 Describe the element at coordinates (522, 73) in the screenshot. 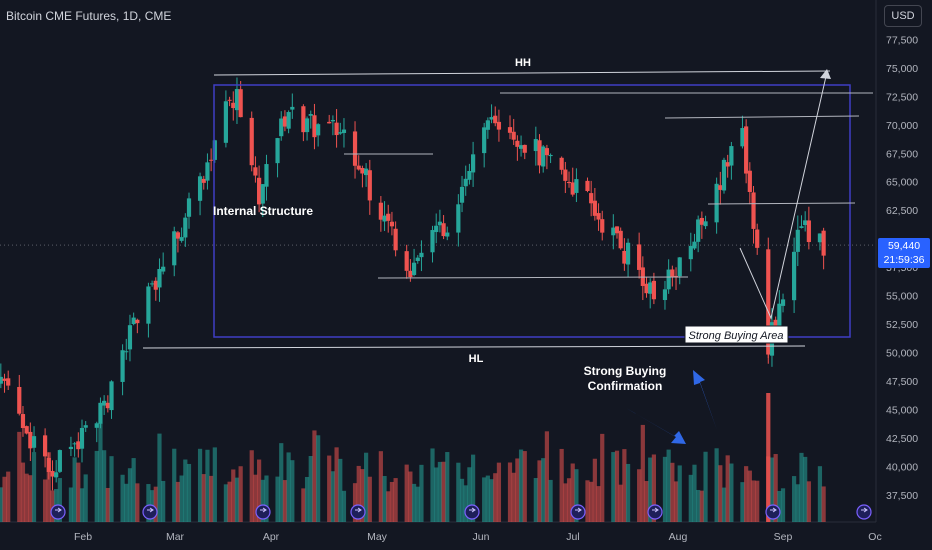

I see `hh-line` at that location.